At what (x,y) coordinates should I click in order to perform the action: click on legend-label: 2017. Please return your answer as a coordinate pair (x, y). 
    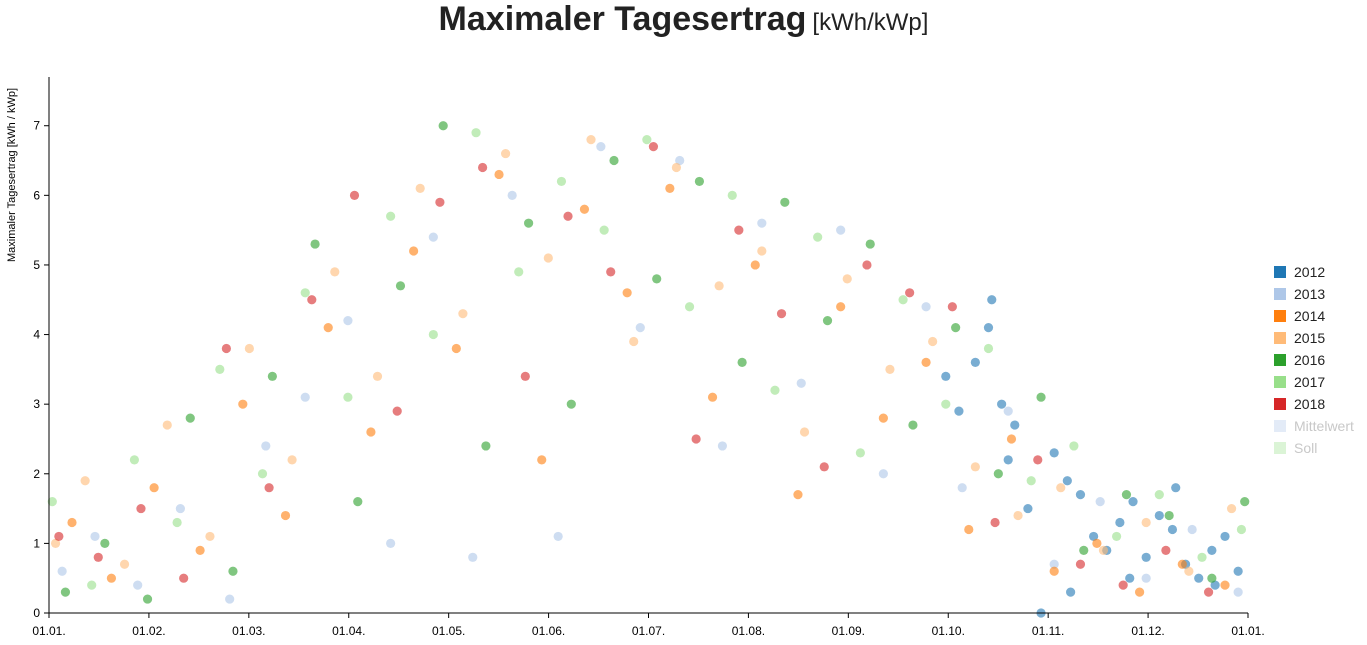
    Looking at the image, I should click on (1309, 382).